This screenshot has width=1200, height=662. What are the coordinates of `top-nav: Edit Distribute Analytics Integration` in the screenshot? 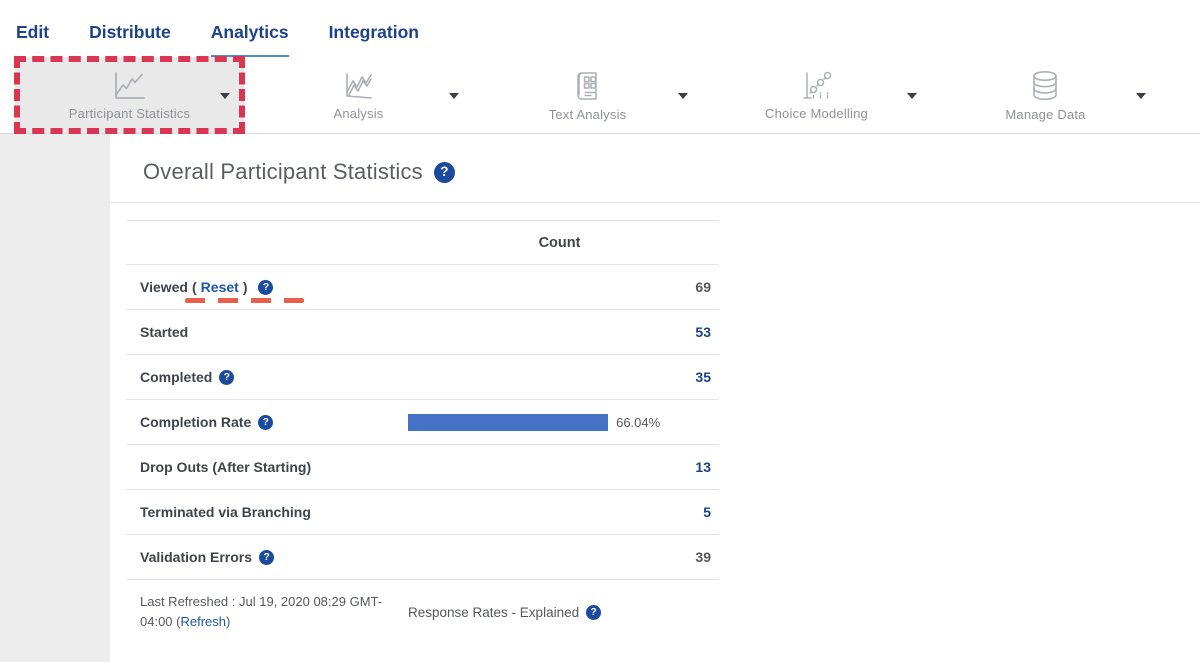 It's located at (600, 28).